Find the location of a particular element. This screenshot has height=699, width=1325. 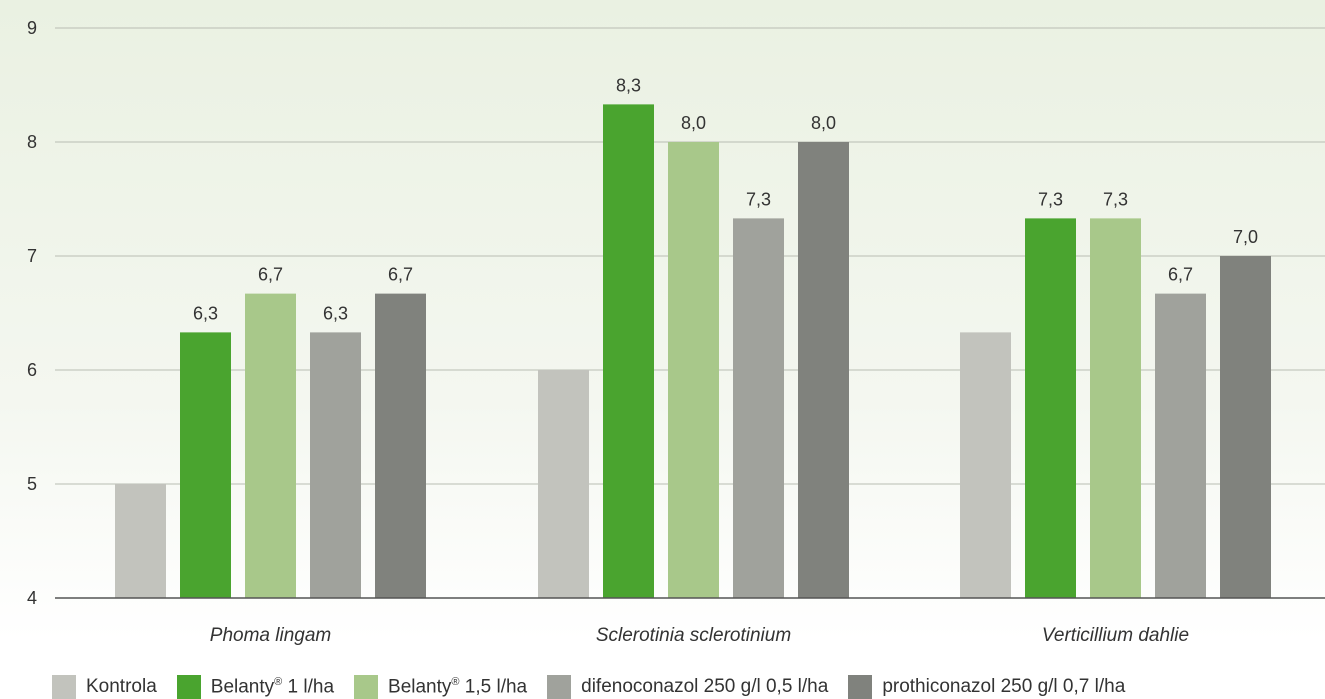

legend-item-kontrola: Kontrola is located at coordinates (104, 687).